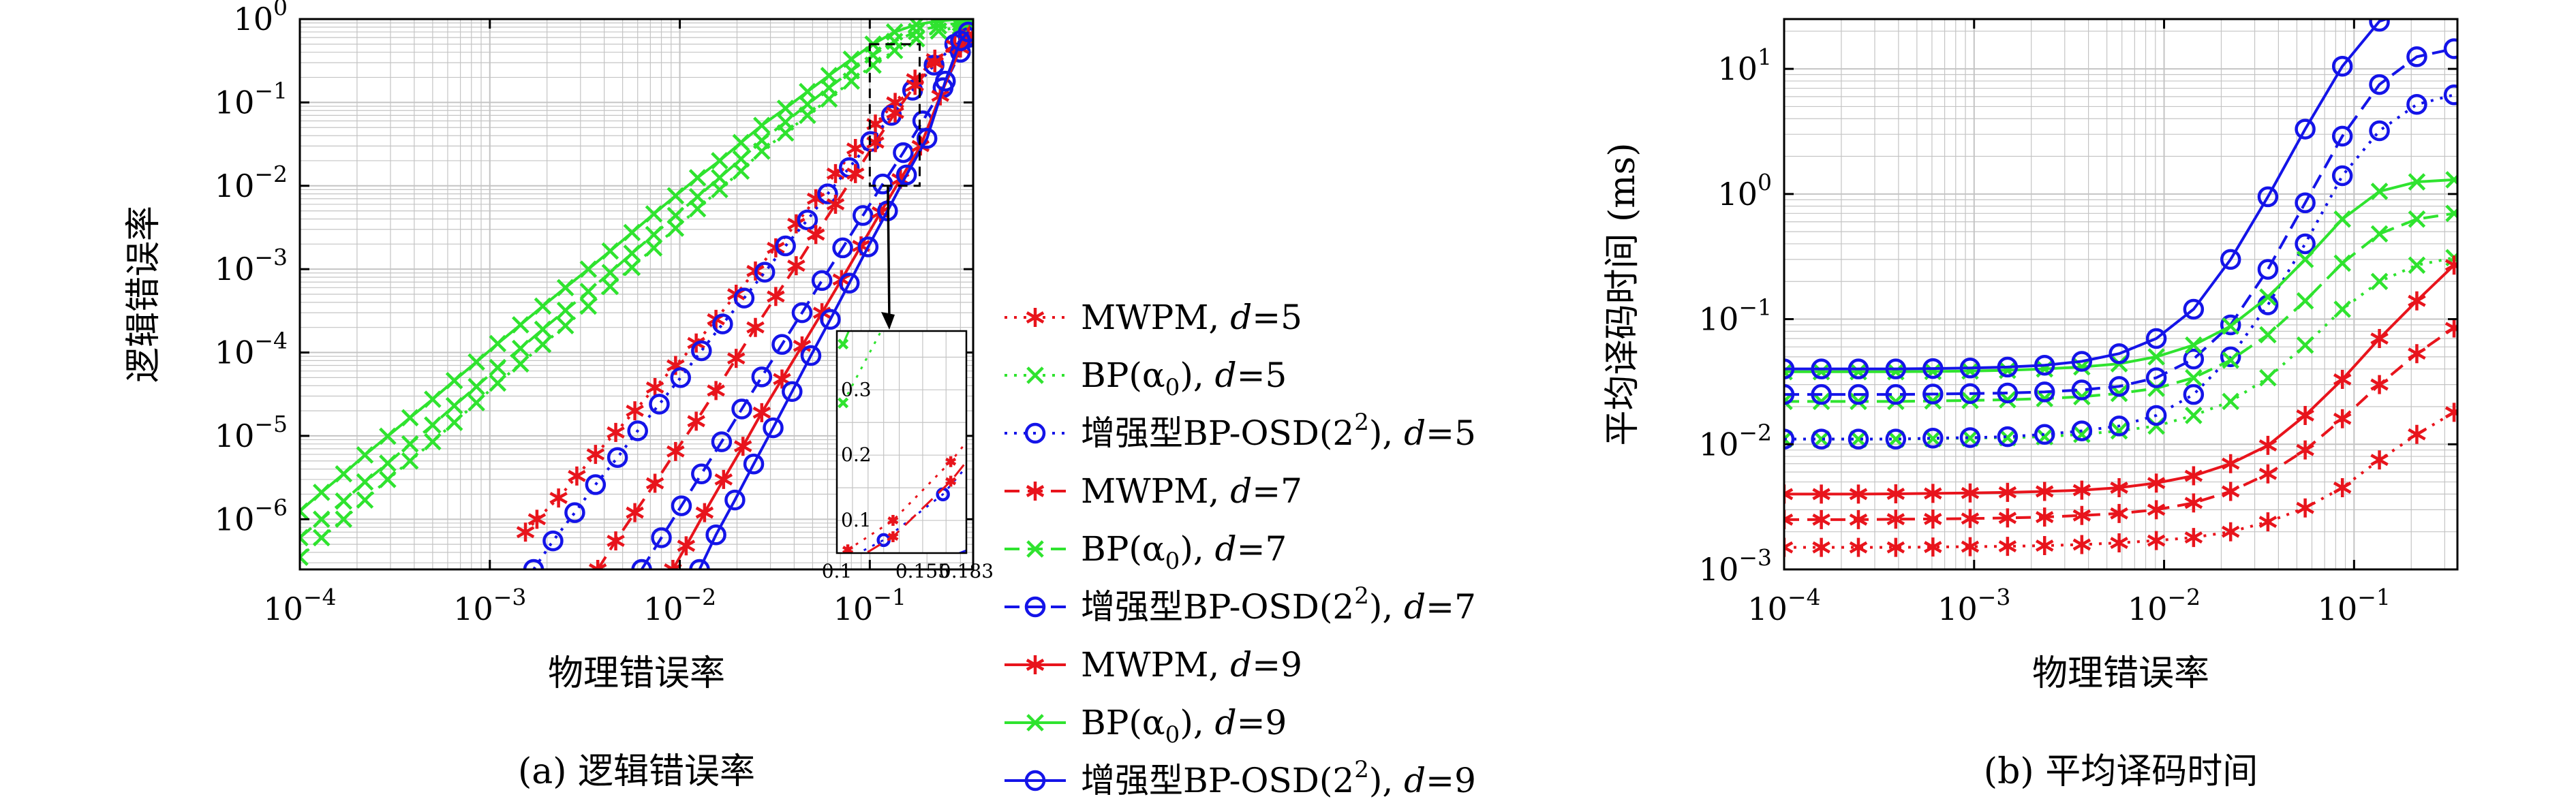  Describe the element at coordinates (252, 265) in the screenshot. I see `y-tick-label: 10⁻³` at that location.